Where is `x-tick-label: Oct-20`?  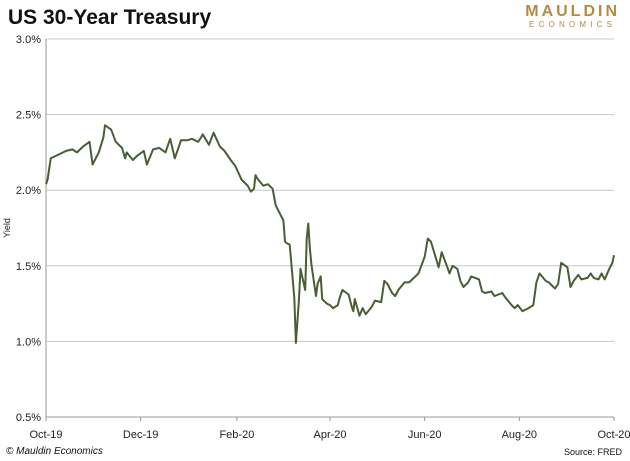
x-tick-label: Oct-20 is located at coordinates (613, 435).